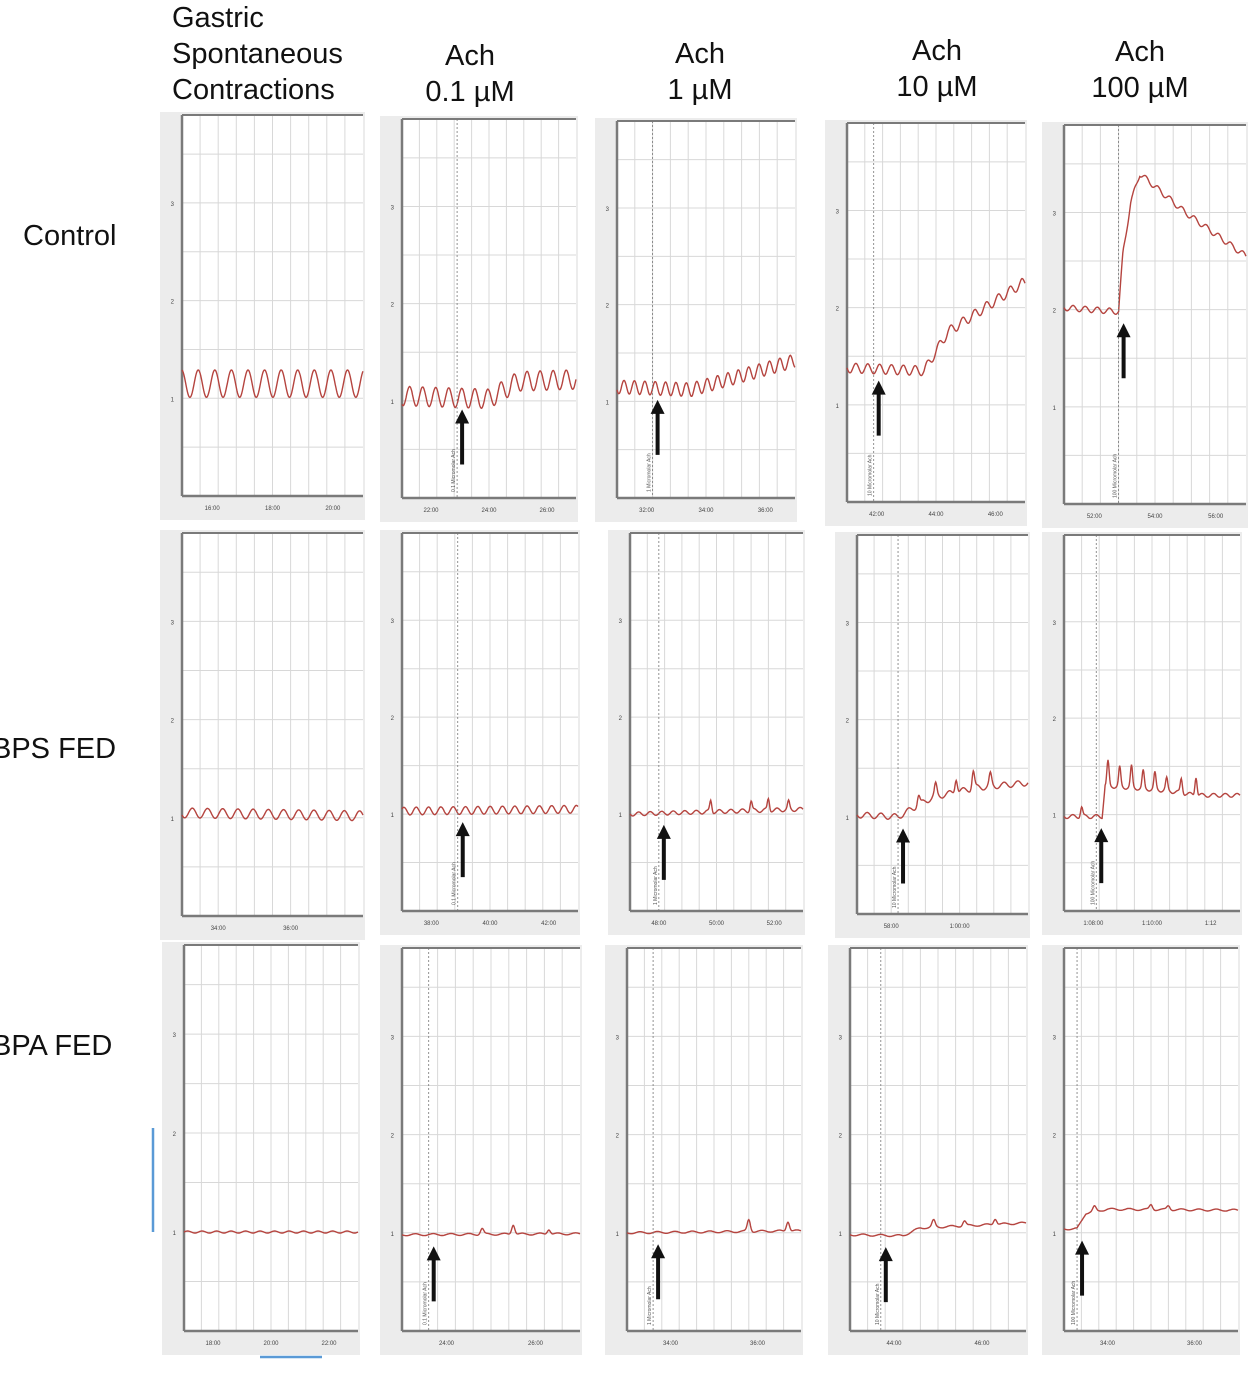  I want to click on x-tick-label: 1:00:00, so click(960, 927).